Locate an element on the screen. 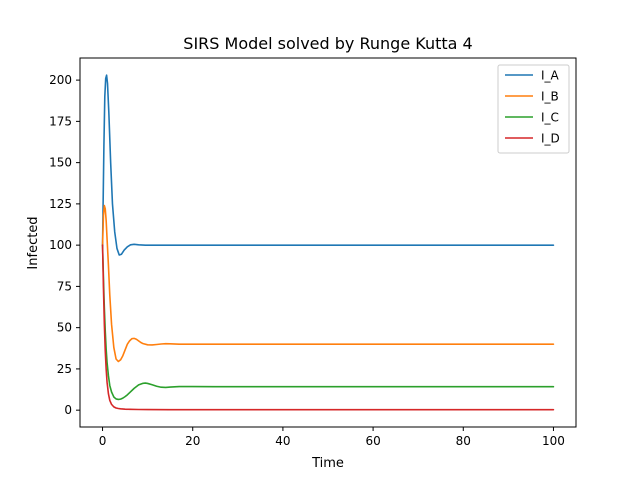  y-axis: 0 25 50 75 100 125 150 175 200 is located at coordinates (64, 245).